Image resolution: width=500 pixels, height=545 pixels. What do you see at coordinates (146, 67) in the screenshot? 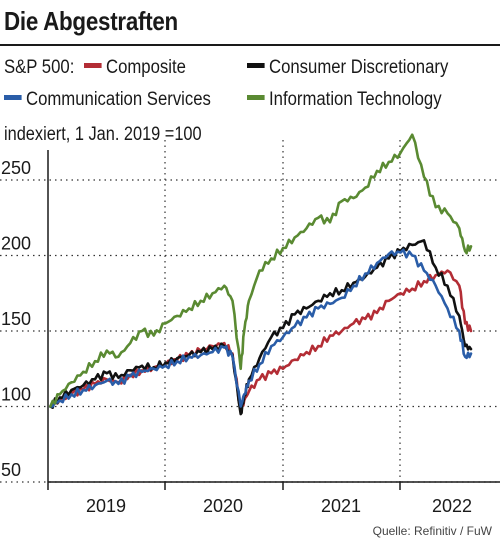
I see `legend-label-composite: Composite` at bounding box center [146, 67].